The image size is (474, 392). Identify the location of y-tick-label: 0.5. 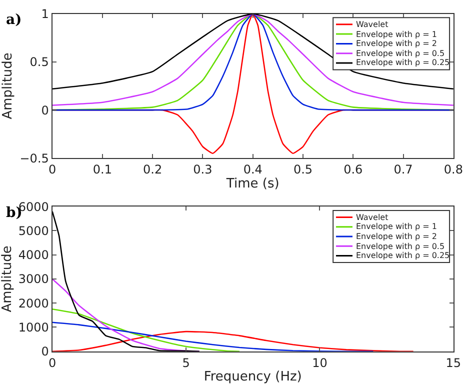
(39, 62).